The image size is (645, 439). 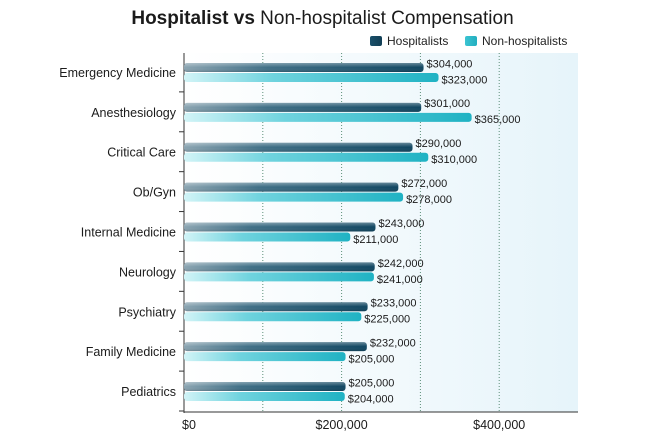 I want to click on data-label-non-hospitalists: $278,000, so click(x=429, y=200).